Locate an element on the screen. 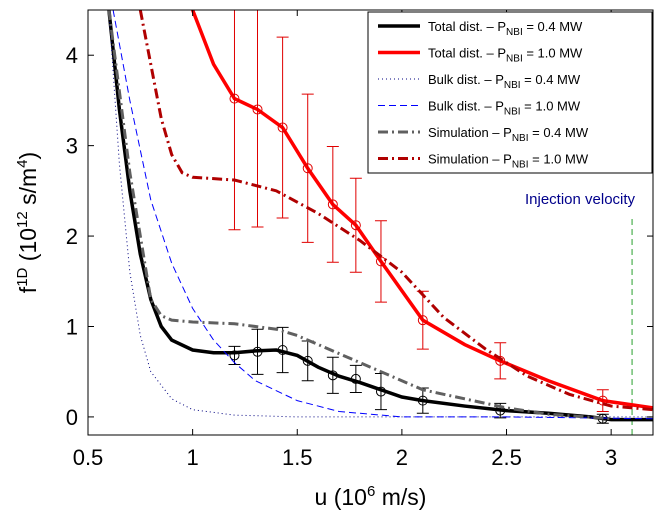  legend-box is located at coordinates (510, 92).